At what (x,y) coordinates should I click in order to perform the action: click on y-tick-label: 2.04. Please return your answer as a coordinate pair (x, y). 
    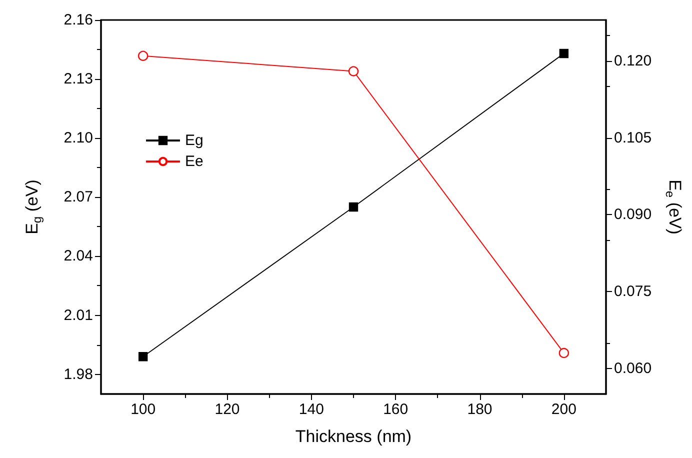
    Looking at the image, I should click on (78, 256).